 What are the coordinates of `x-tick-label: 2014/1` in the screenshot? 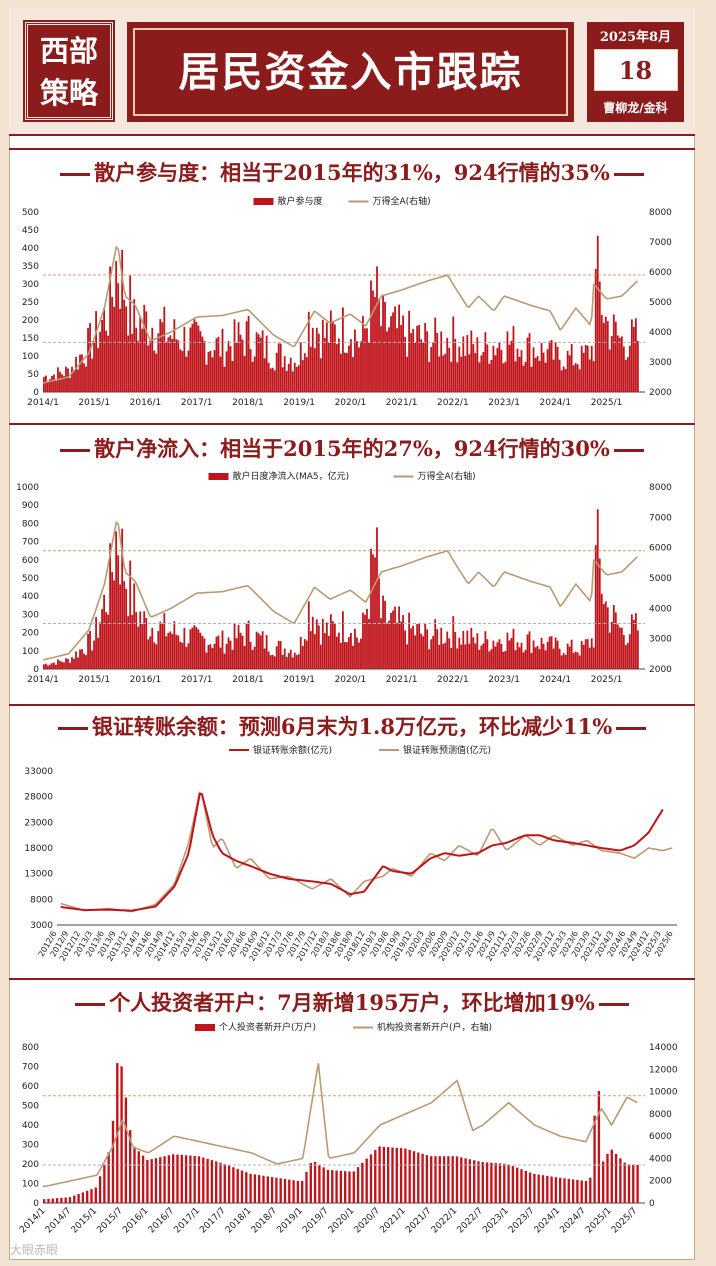 It's located at (43, 680).